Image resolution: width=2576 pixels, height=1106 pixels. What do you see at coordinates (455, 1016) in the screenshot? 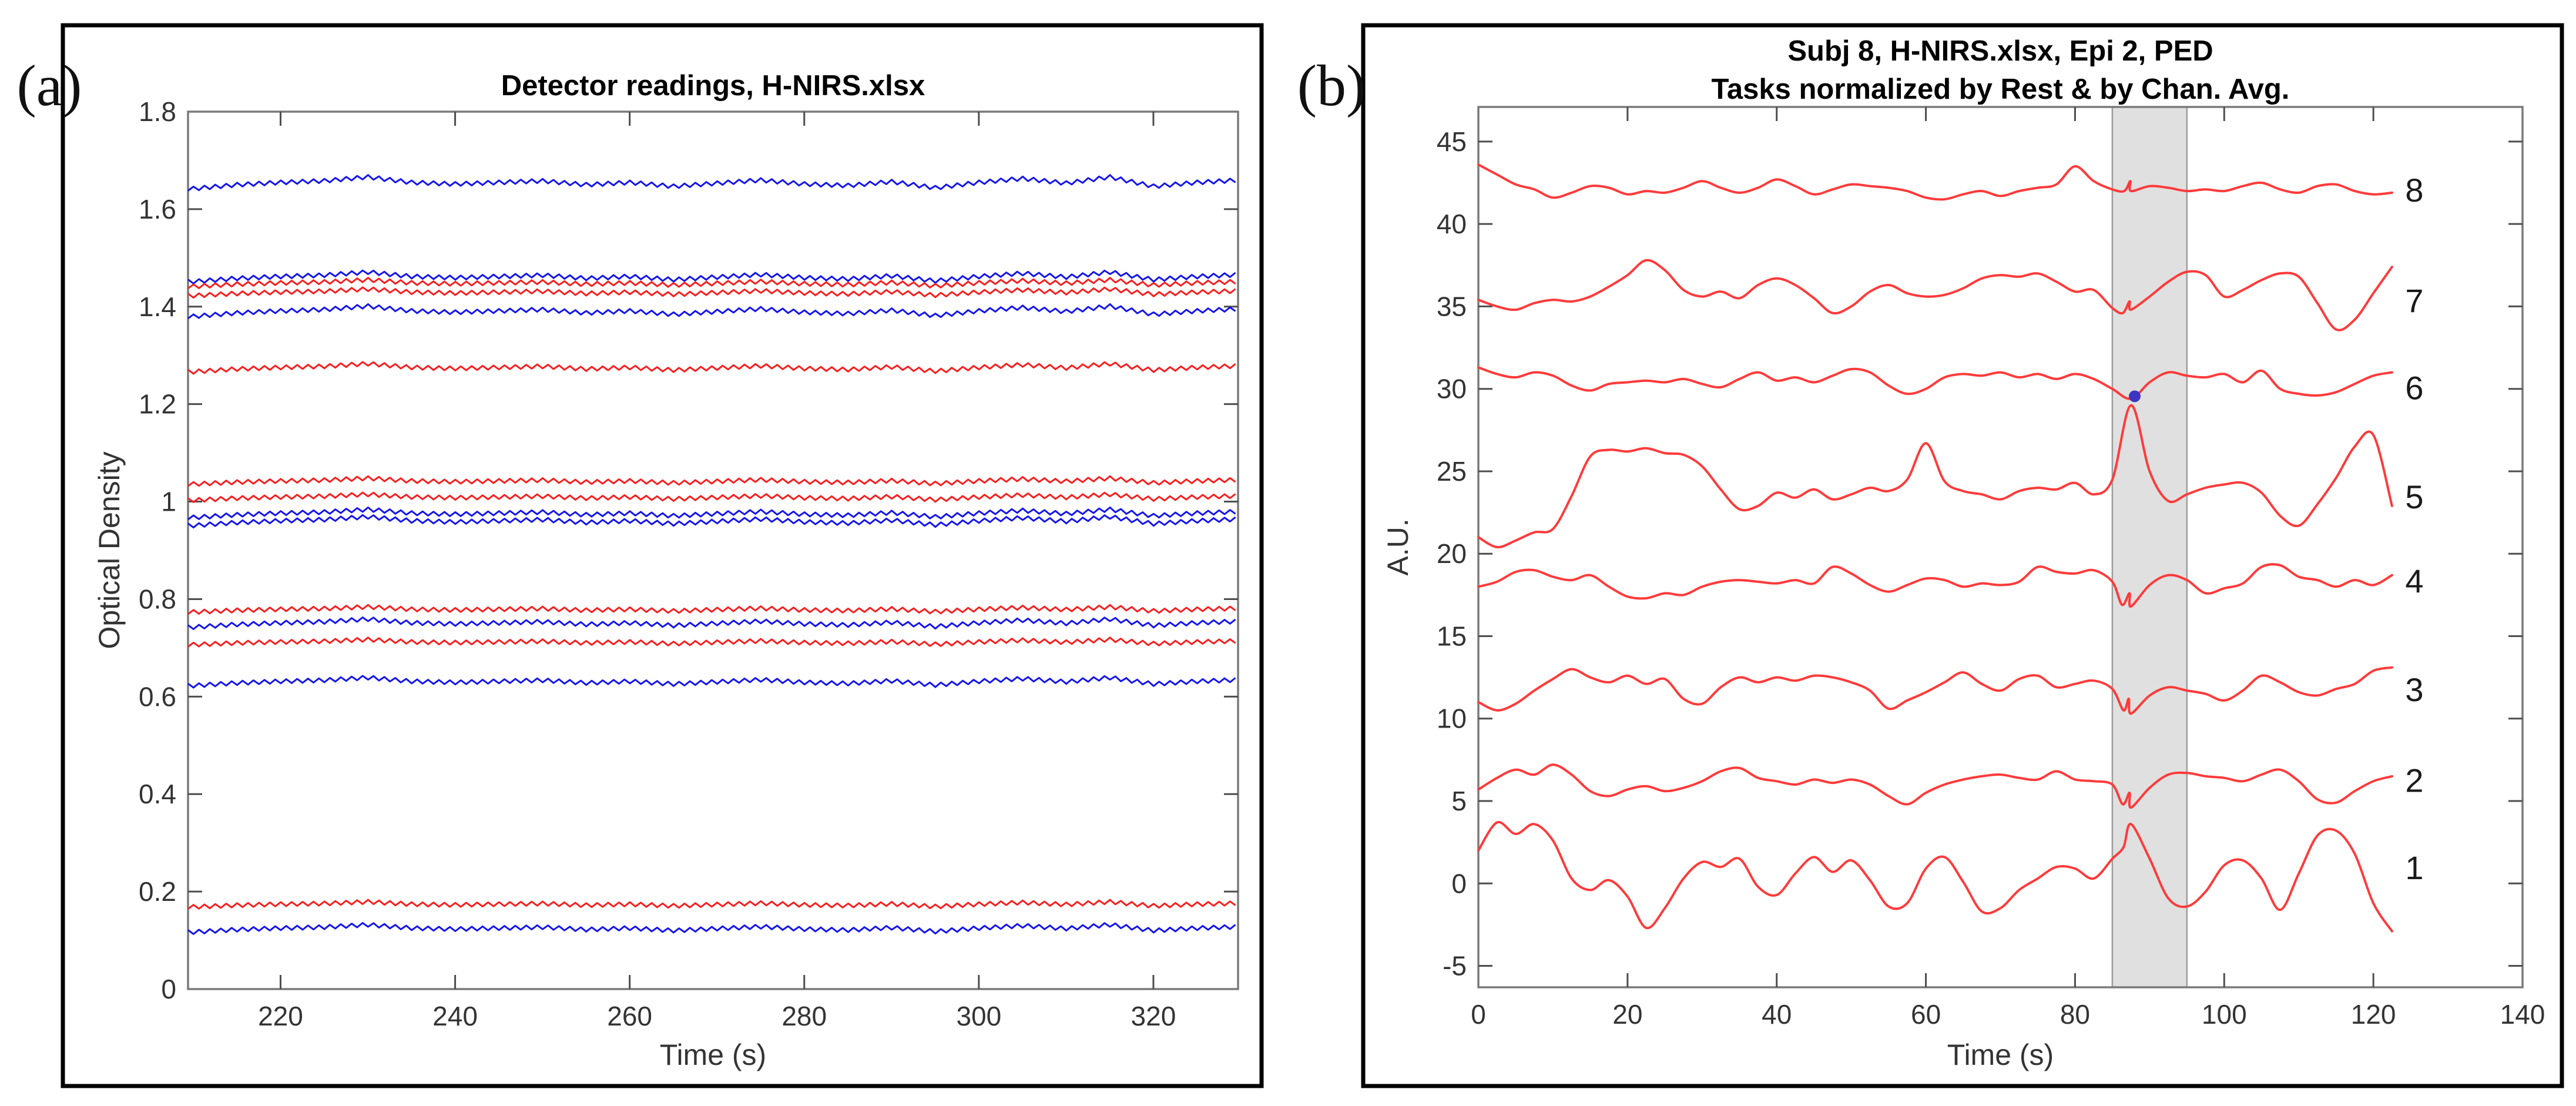
I see `panel-a-x-tick-label: 240` at bounding box center [455, 1016].